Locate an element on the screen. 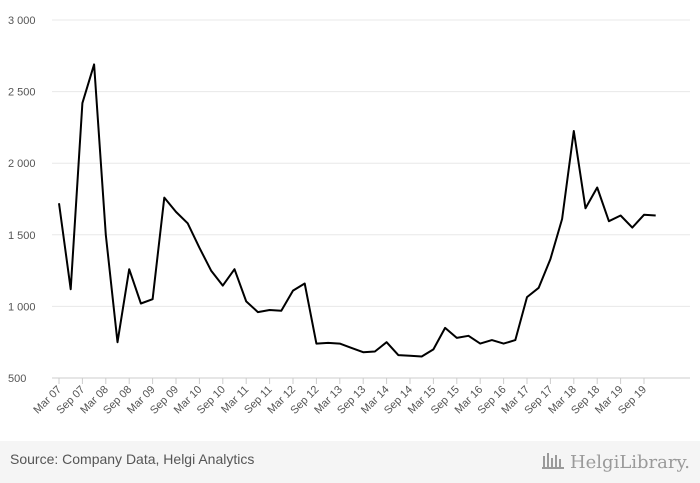 This screenshot has width=700, height=483. library-building-icon is located at coordinates (553, 462).